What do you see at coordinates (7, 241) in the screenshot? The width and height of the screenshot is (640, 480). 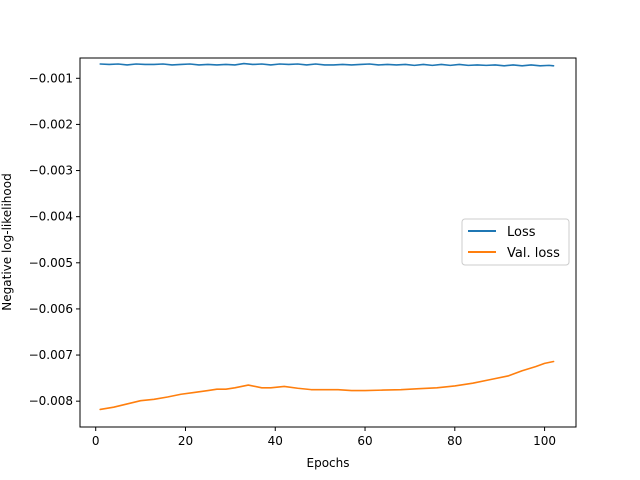 I see `y-axis-label: Negative log-likelihood` at bounding box center [7, 241].